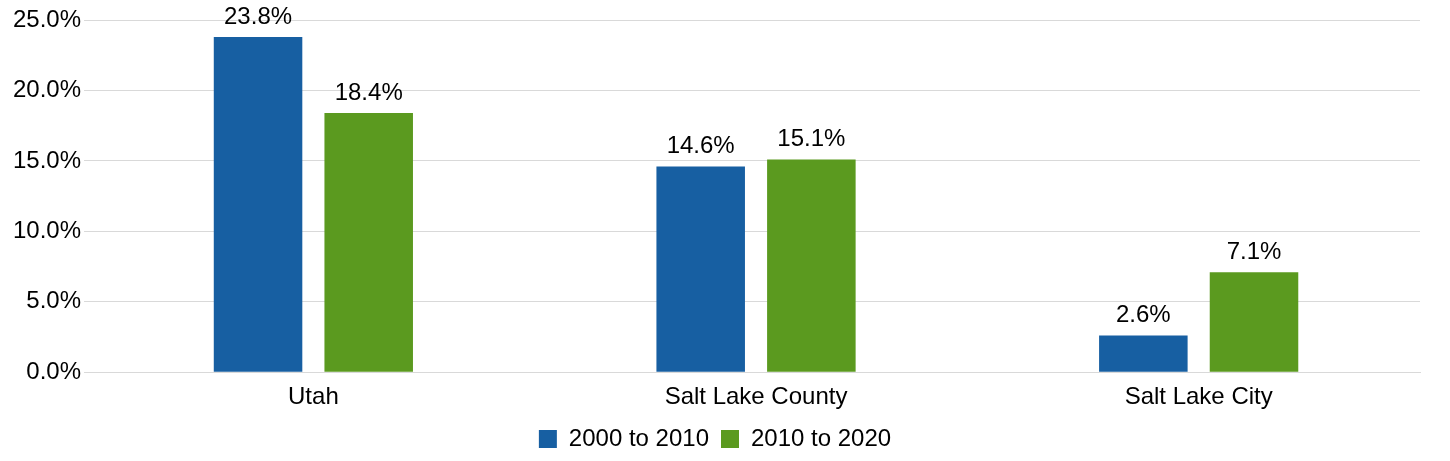 The height and width of the screenshot is (461, 1450). What do you see at coordinates (821, 437) in the screenshot?
I see `legend-label: 2010 to 2020` at bounding box center [821, 437].